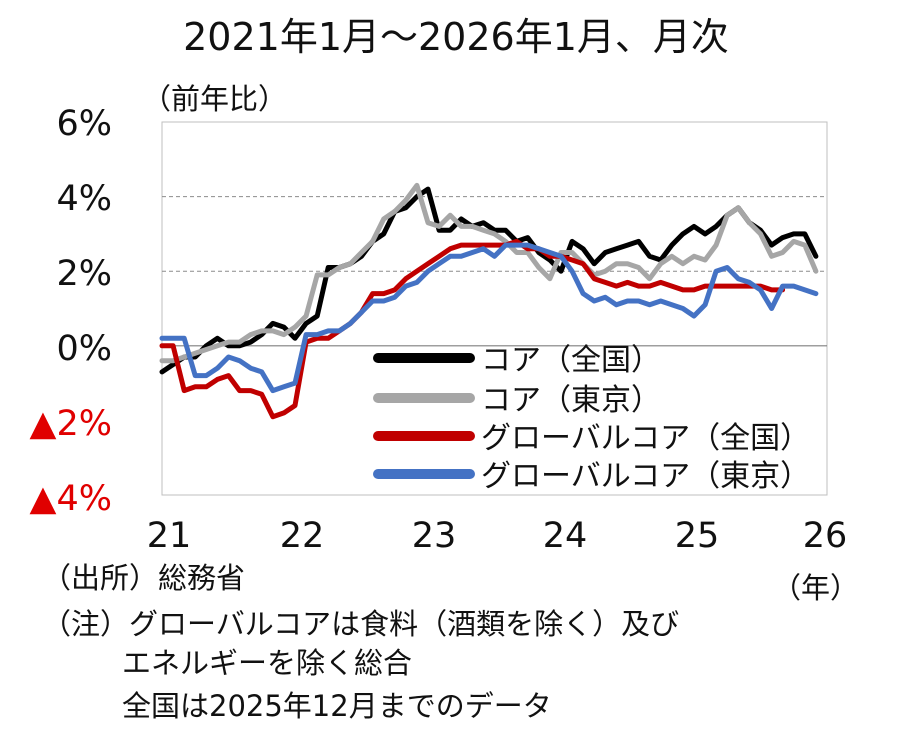 The image size is (912, 746). Describe the element at coordinates (697, 536) in the screenshot. I see `x-tick-label: 25` at that location.